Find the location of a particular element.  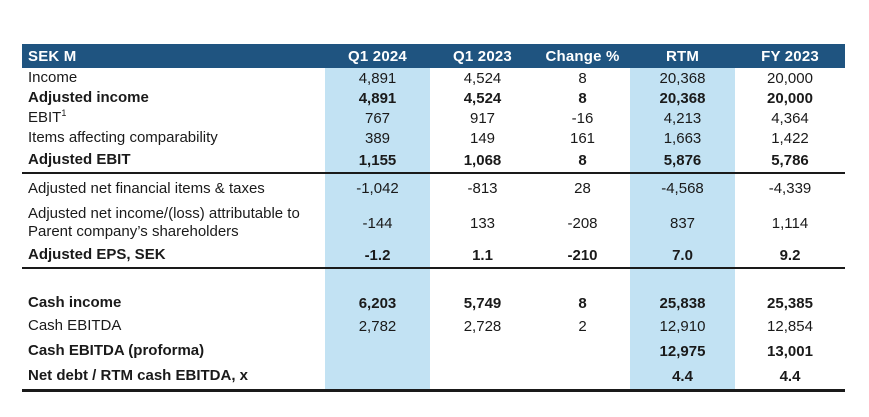

value-cell: 1,114 is located at coordinates (790, 223).